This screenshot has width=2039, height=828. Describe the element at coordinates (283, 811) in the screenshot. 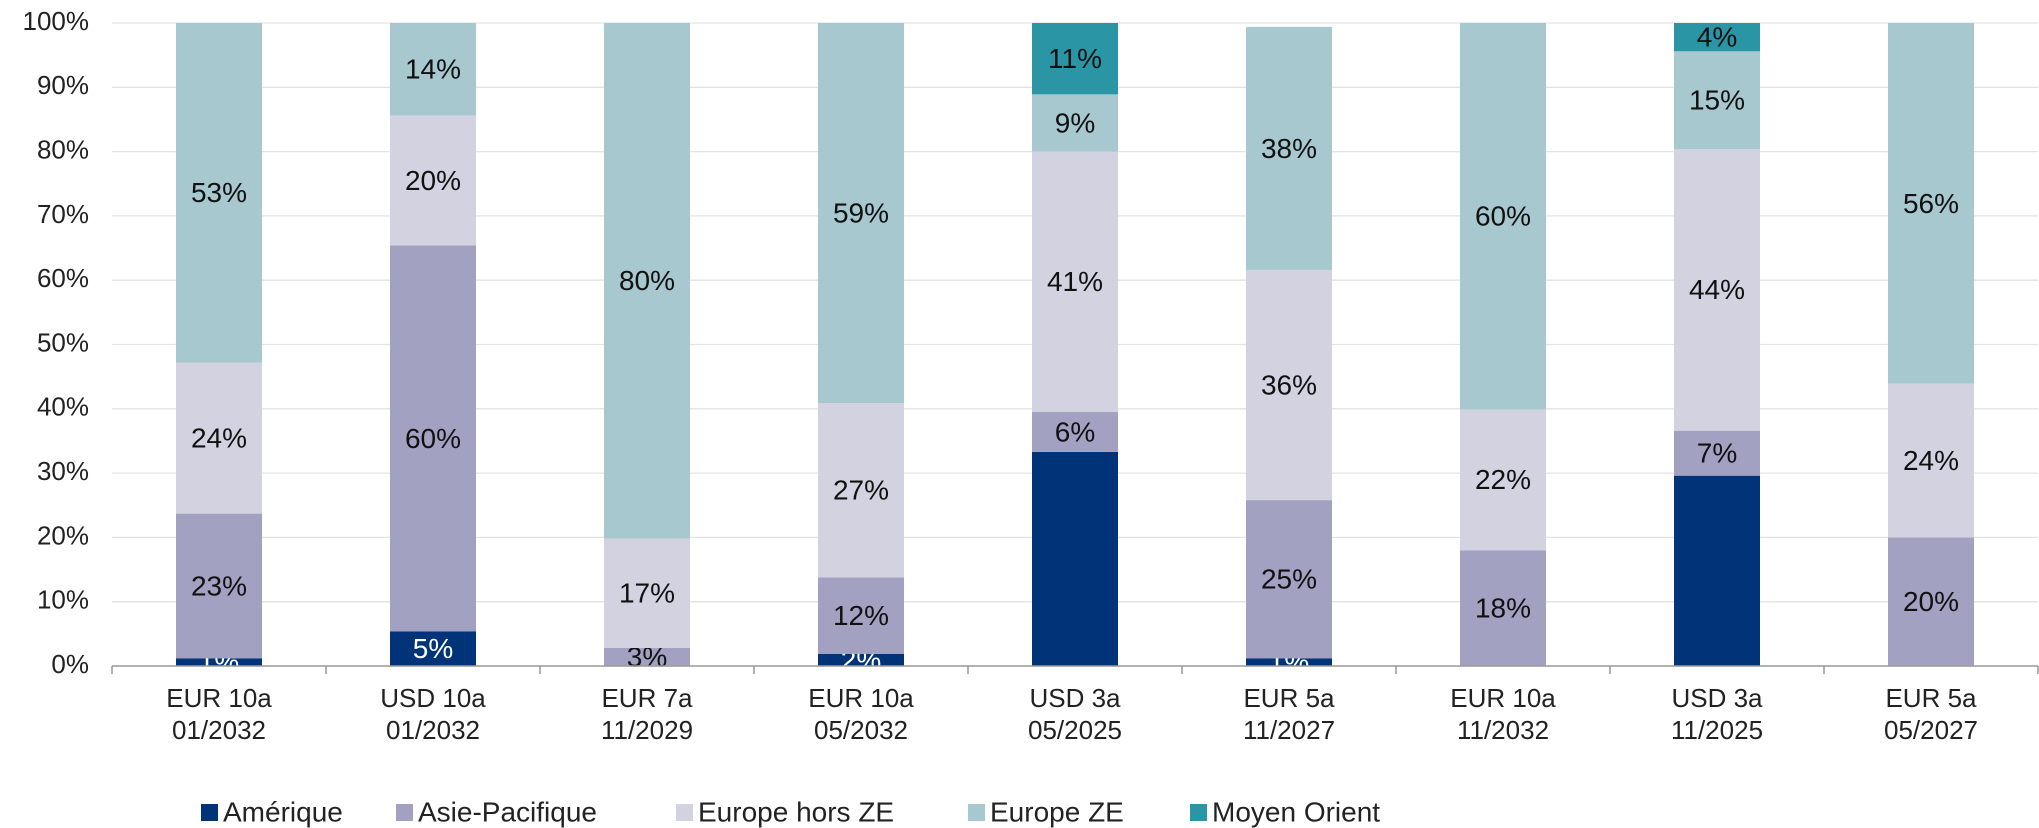

I see `legend-label: Amérique` at that location.